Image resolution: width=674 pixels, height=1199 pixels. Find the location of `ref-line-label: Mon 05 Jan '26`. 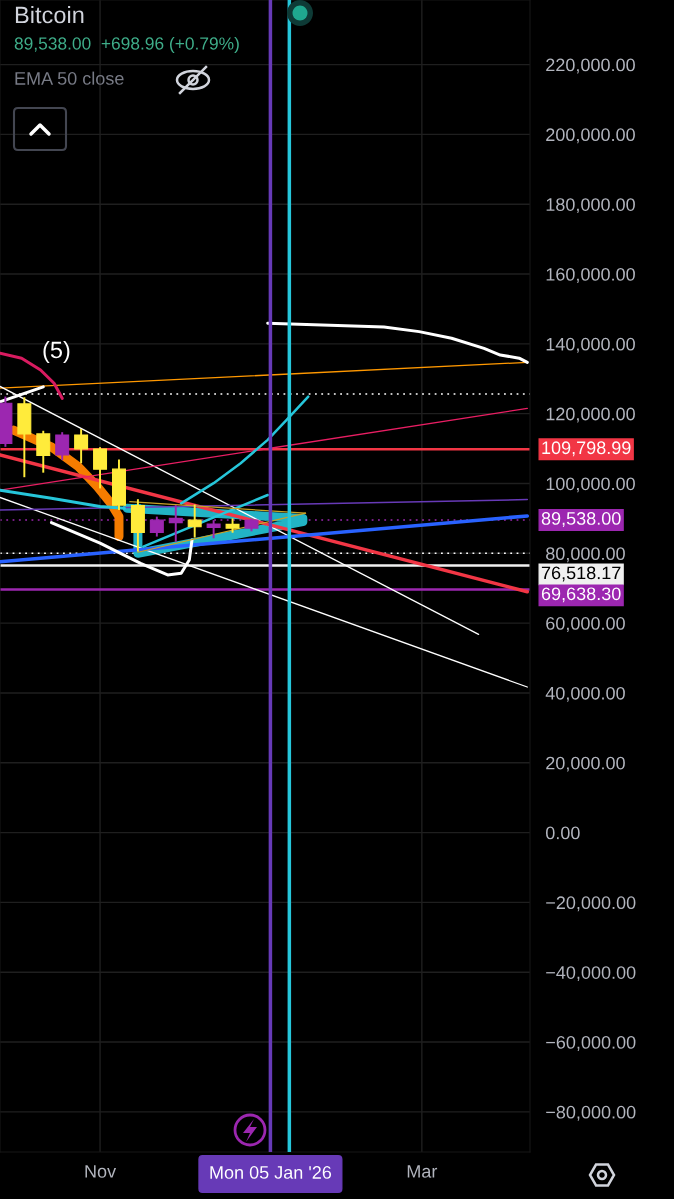

ref-line-label: Mon 05 Jan '26 is located at coordinates (271, 1172).